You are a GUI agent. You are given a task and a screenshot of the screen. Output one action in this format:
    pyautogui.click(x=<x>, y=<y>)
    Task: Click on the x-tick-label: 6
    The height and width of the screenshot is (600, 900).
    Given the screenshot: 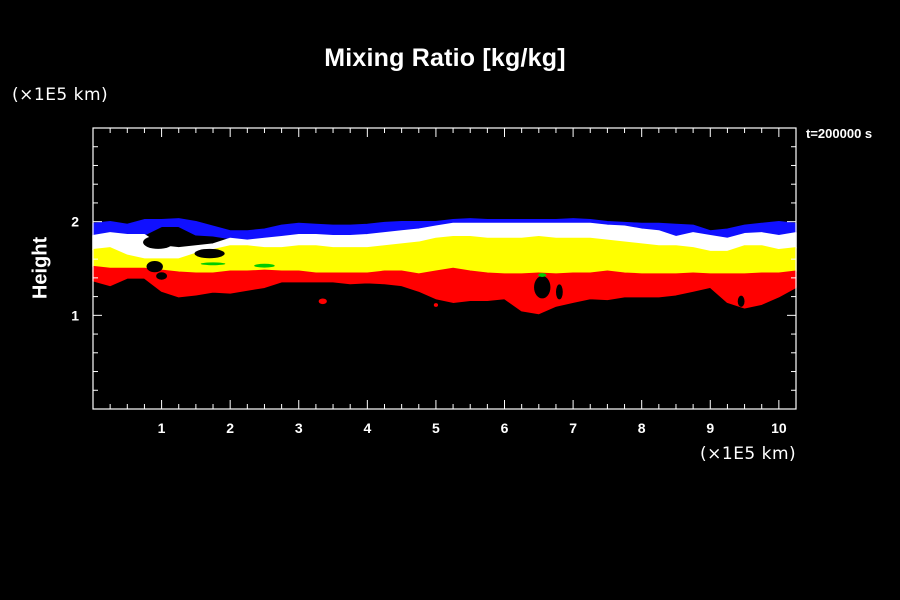 What is the action you would take?
    pyautogui.click(x=505, y=428)
    